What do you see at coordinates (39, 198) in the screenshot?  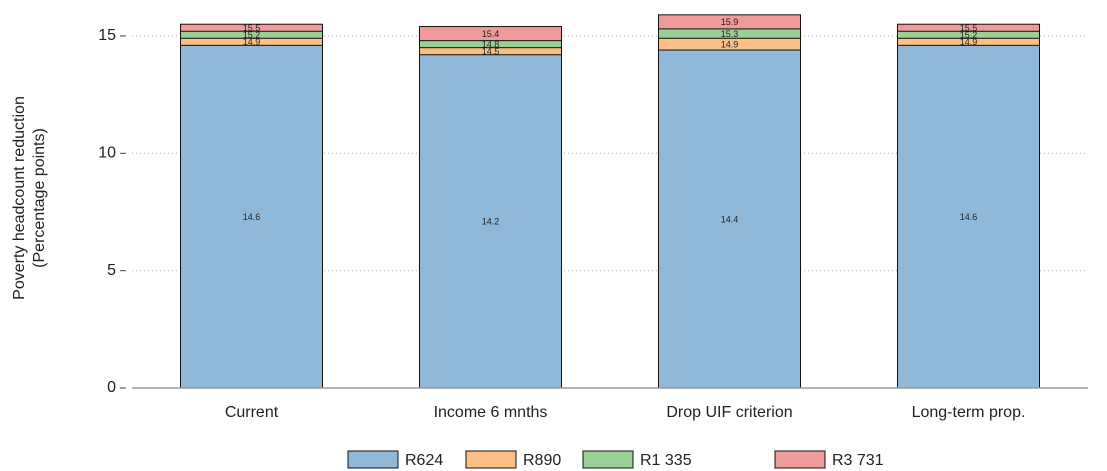 I see `y-axis-title-line: (Percentage points)` at bounding box center [39, 198].